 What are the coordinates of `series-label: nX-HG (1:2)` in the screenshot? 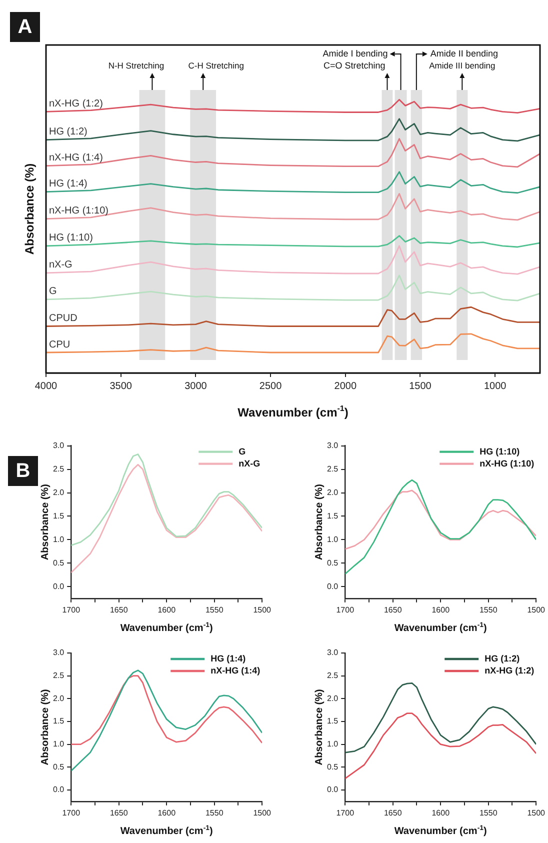 It's located at (76, 104).